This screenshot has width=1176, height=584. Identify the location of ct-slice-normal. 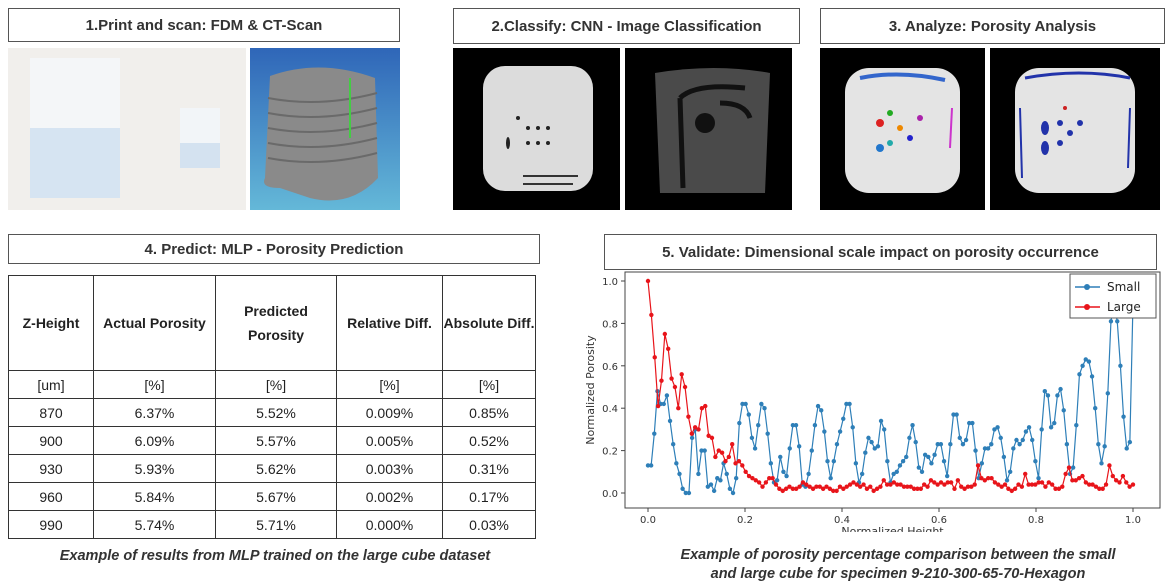
(536, 129).